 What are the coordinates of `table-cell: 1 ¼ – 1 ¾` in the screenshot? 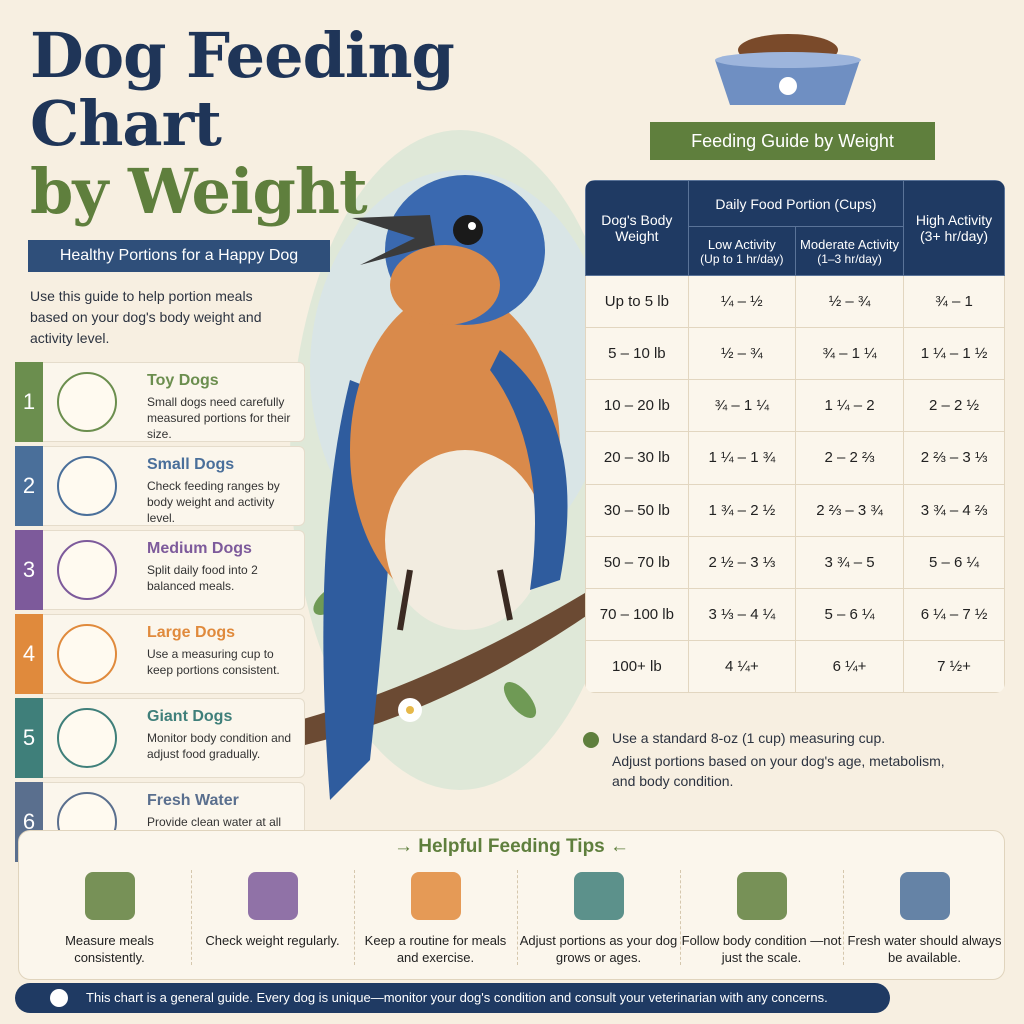 It's located at (742, 458).